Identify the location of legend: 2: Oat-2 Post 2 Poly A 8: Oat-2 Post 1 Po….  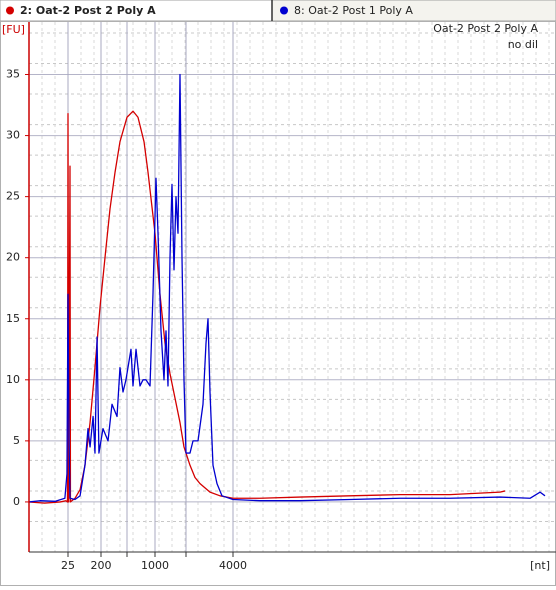
(209, 10).